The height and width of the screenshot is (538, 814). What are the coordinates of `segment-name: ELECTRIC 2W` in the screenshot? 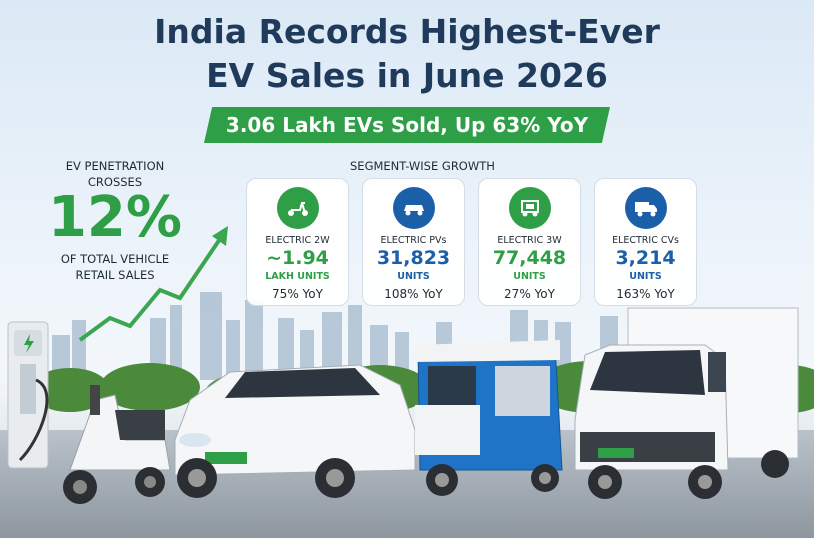 It's located at (297, 240).